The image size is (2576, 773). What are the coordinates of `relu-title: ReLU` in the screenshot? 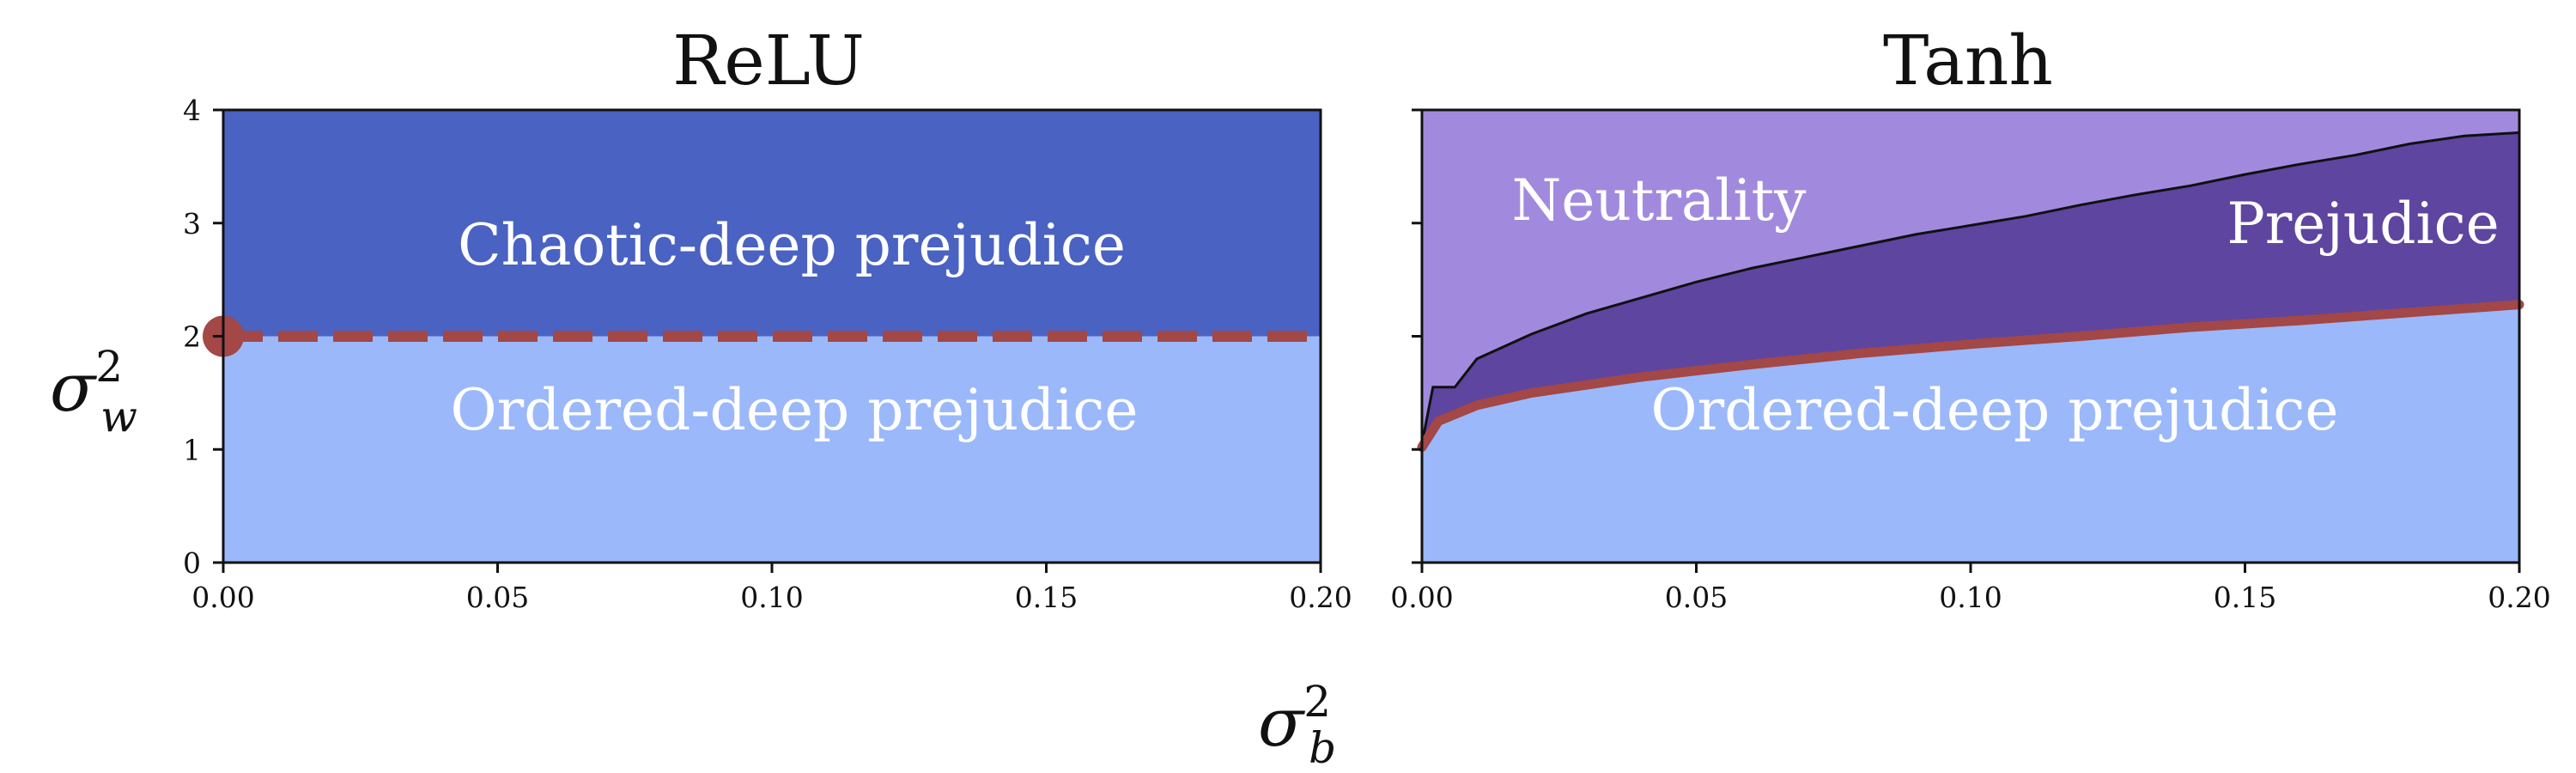 It's located at (768, 60).